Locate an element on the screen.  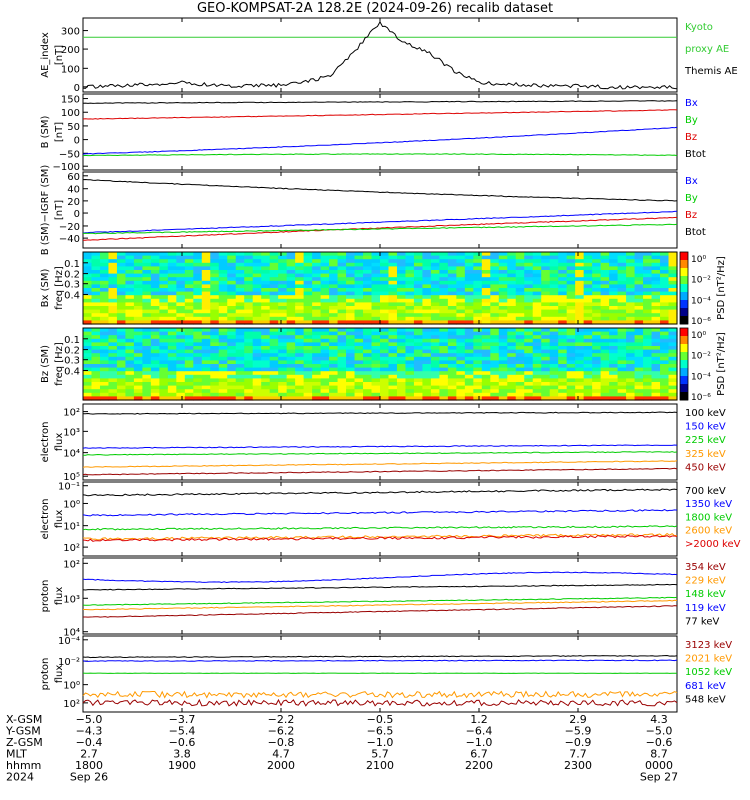
y-tick-label: 10¹ is located at coordinates (71, 527).